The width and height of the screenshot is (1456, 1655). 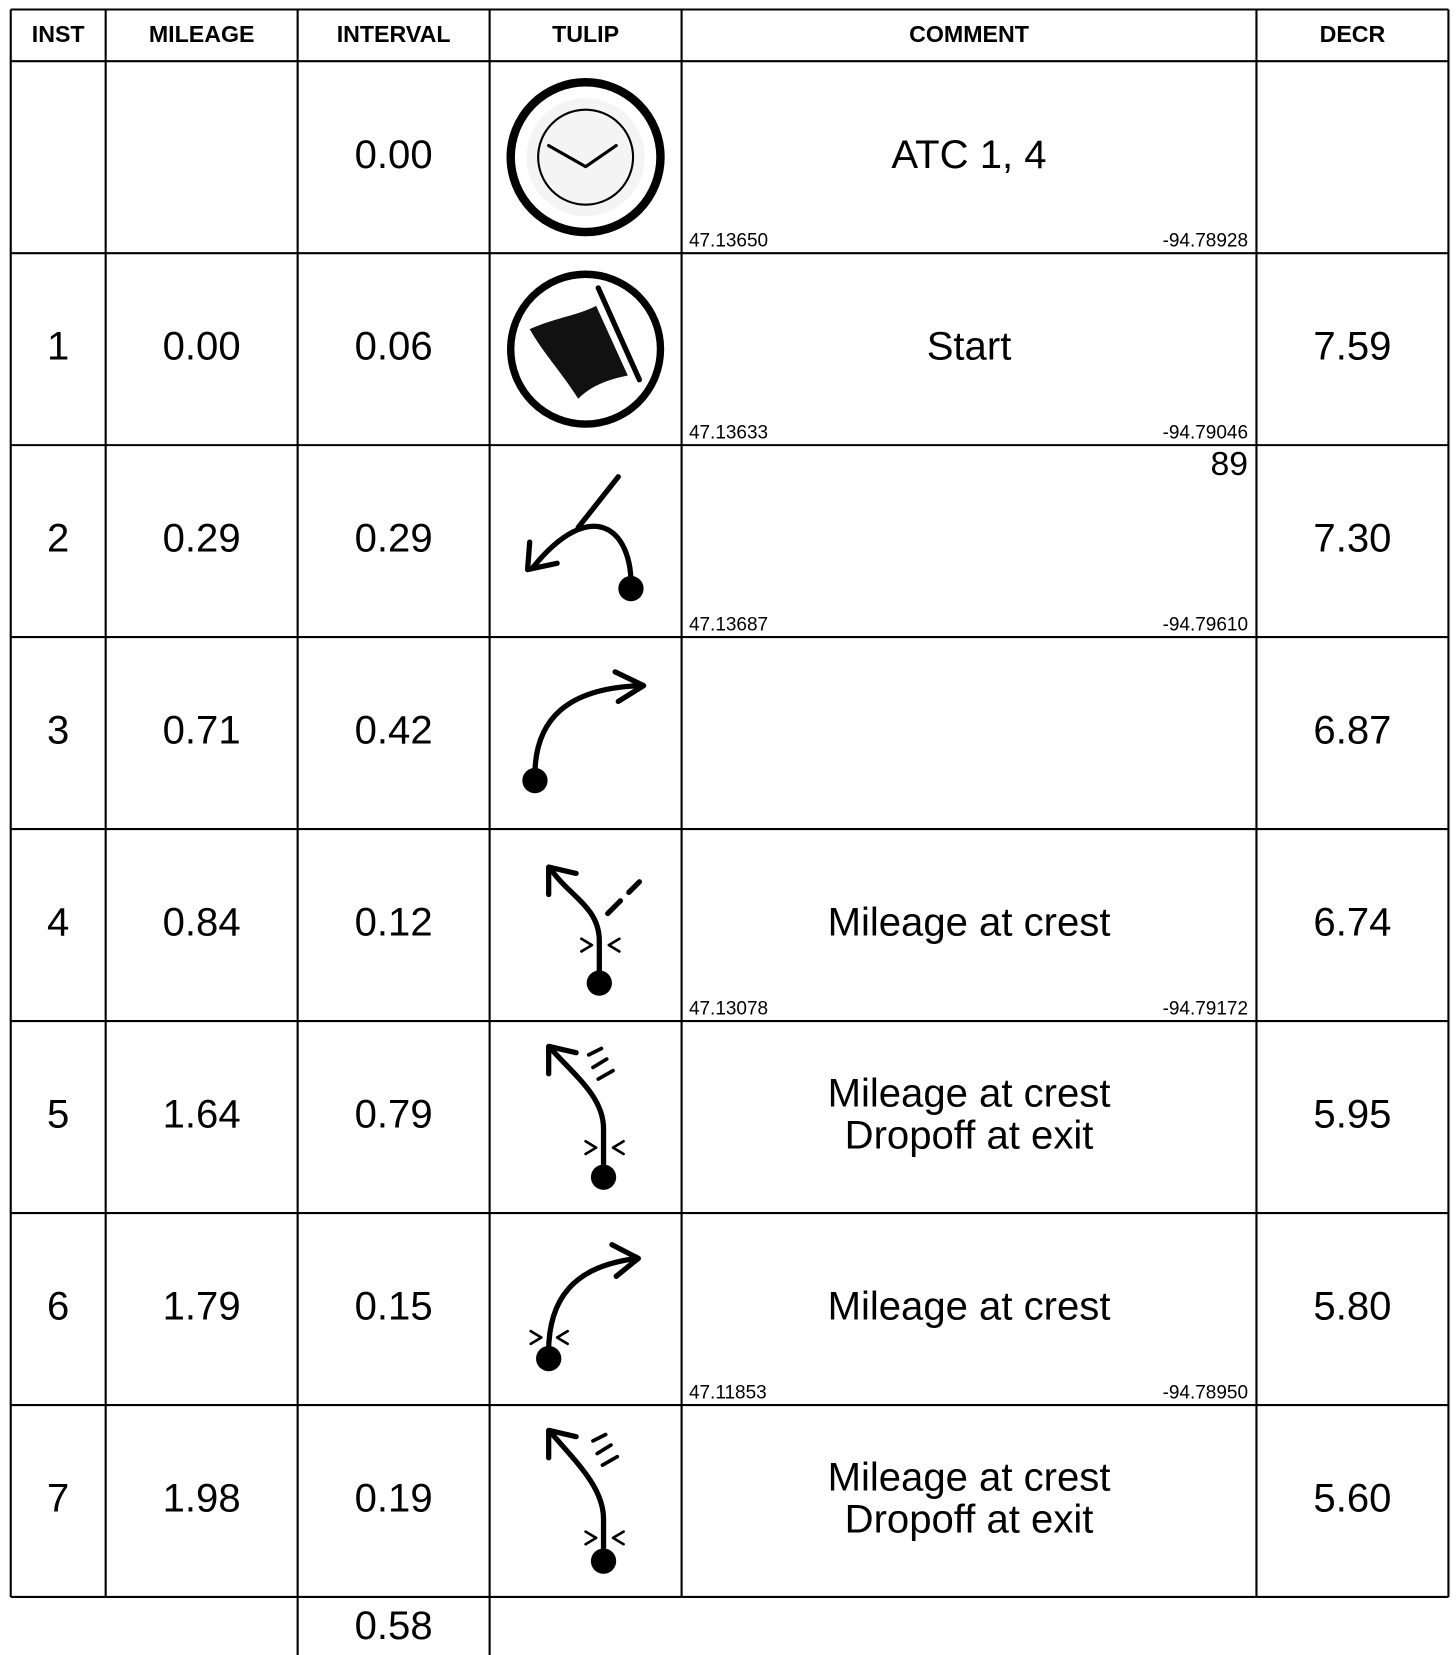 What do you see at coordinates (1229, 464) in the screenshot?
I see `heading: 89` at bounding box center [1229, 464].